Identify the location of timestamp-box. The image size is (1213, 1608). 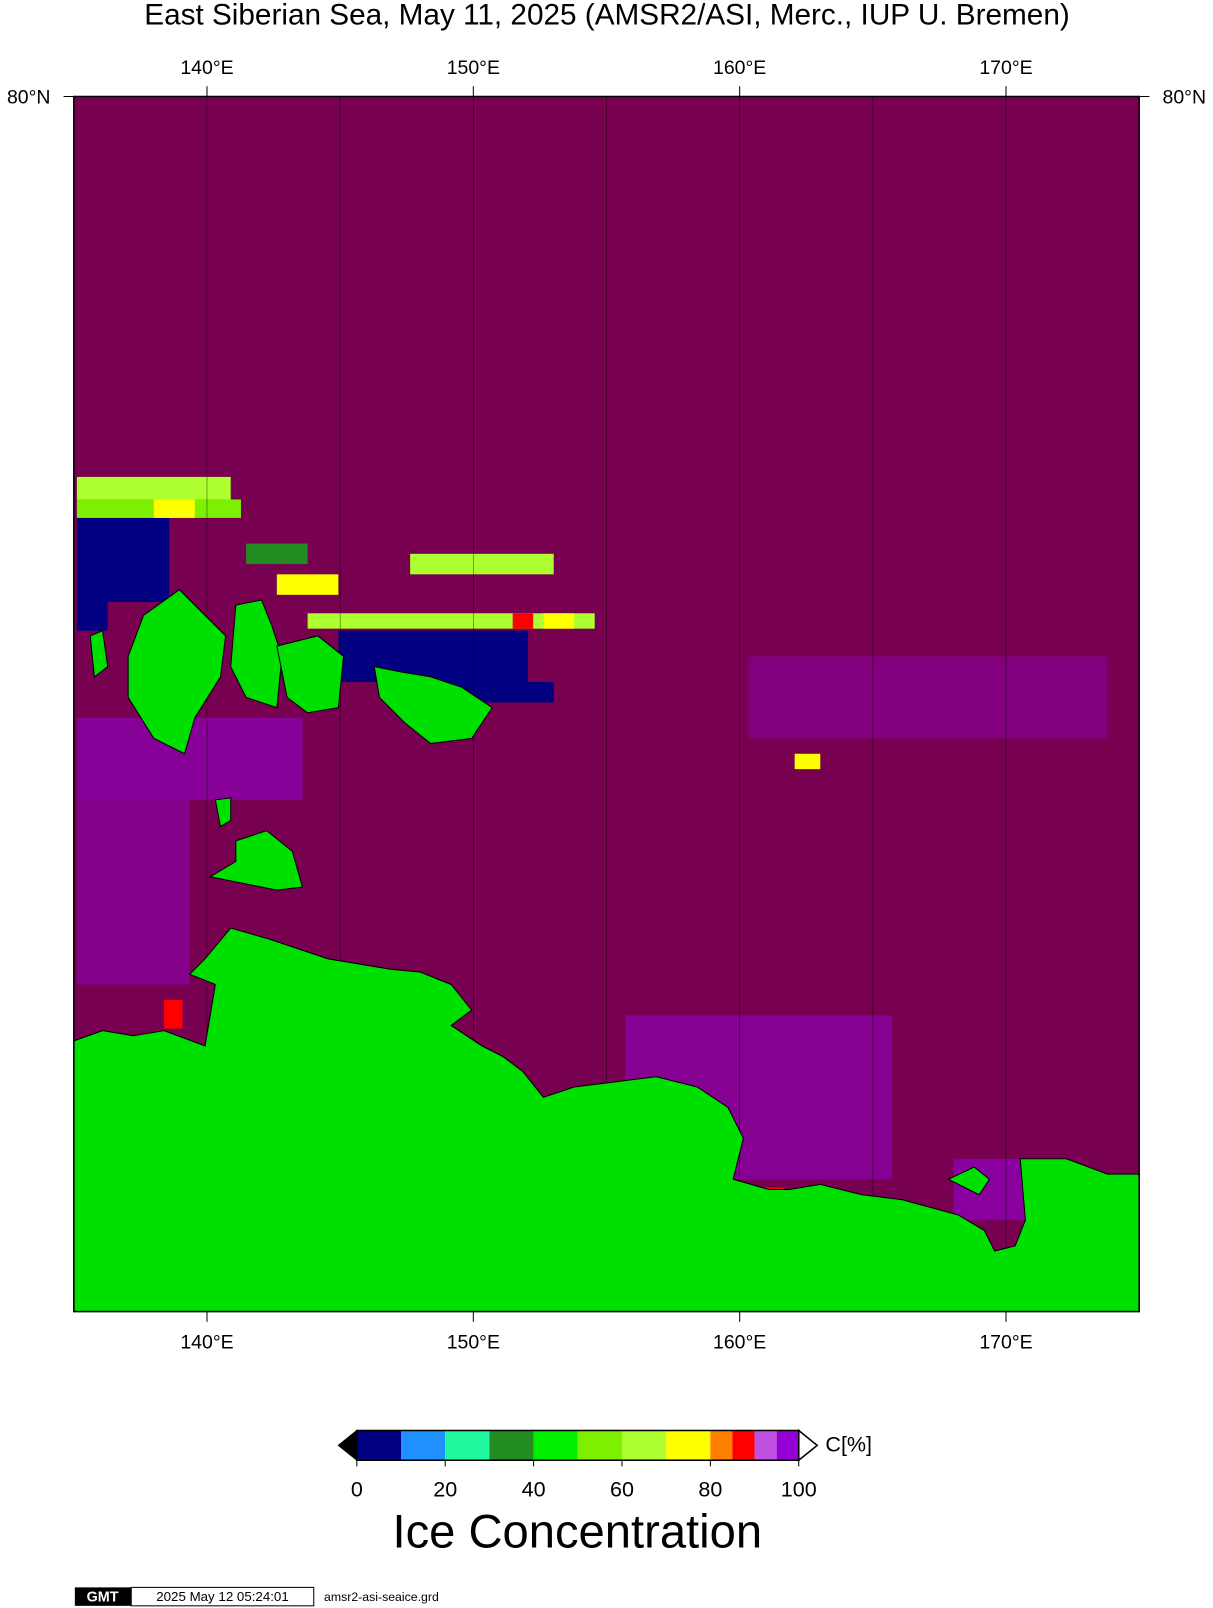
(222, 1596).